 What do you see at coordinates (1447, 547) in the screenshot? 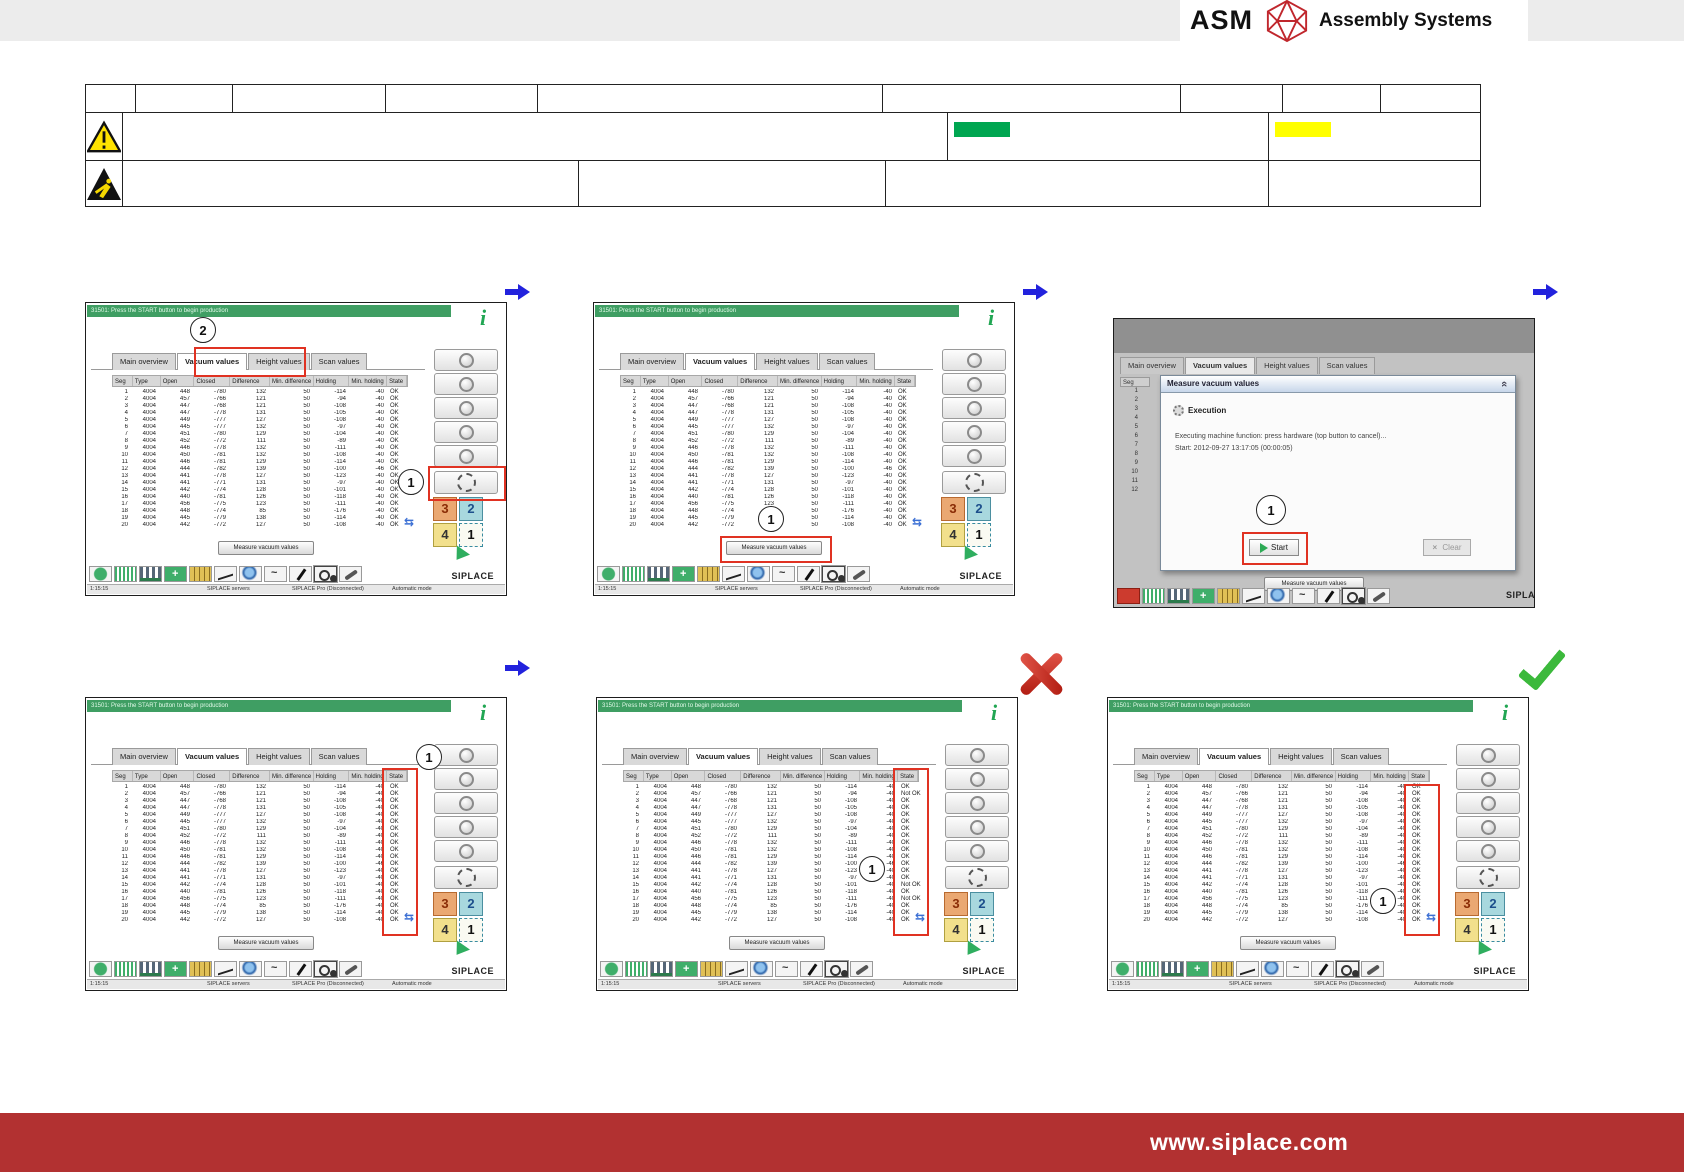
I see `clear-button: × Clear` at bounding box center [1447, 547].